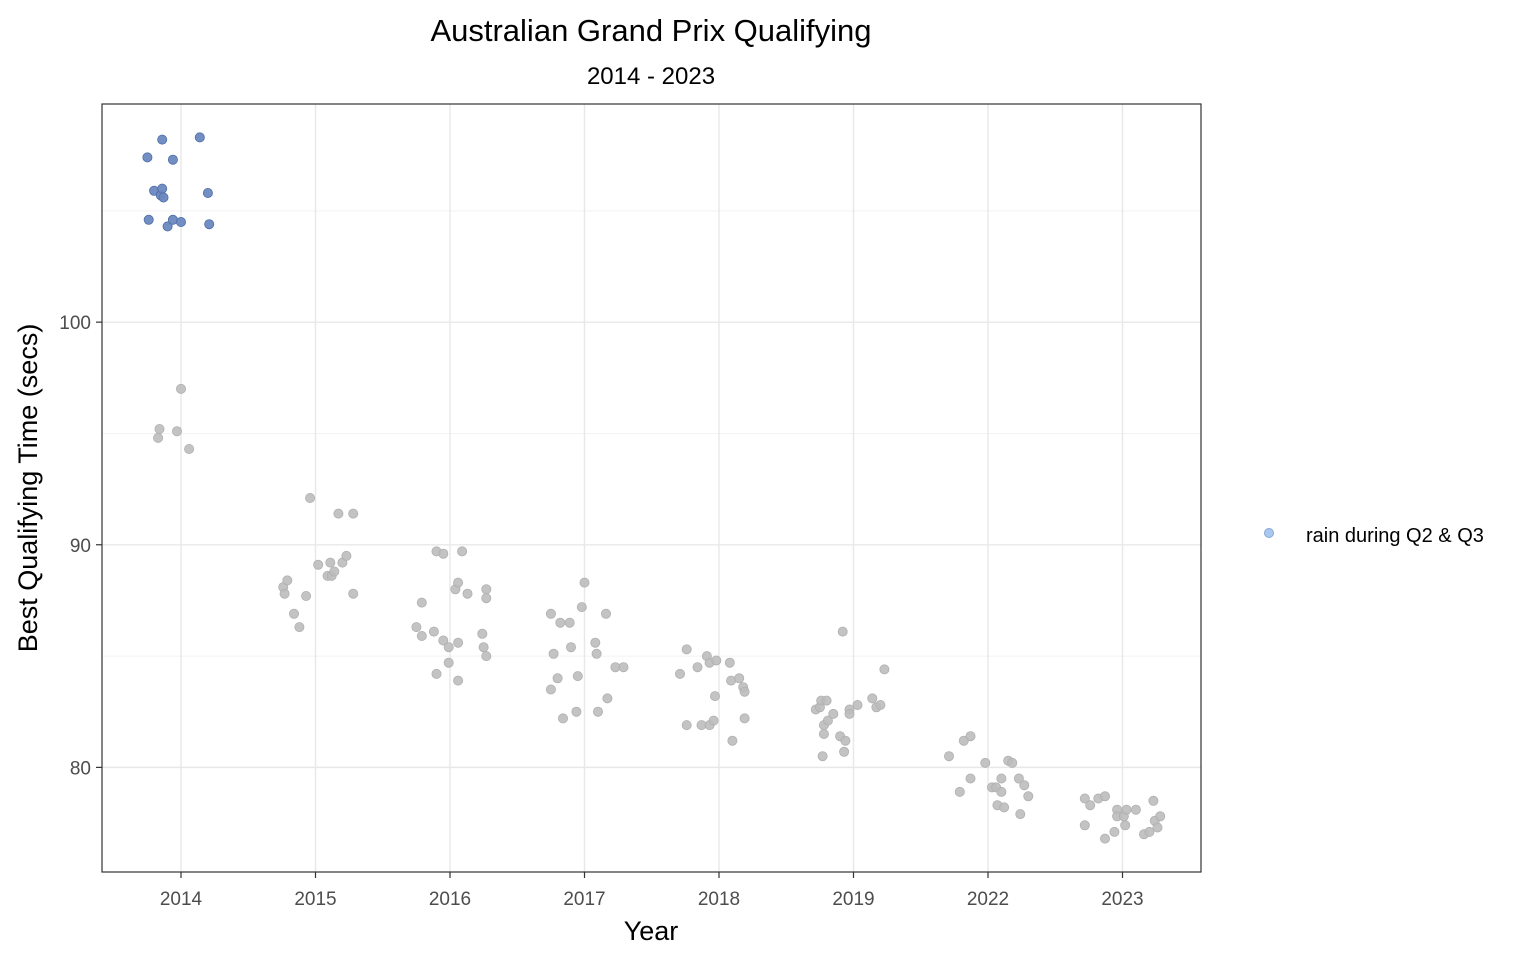 This screenshot has height=965, width=1536. Describe the element at coordinates (181, 899) in the screenshot. I see `x-tick-label: 2014` at that location.